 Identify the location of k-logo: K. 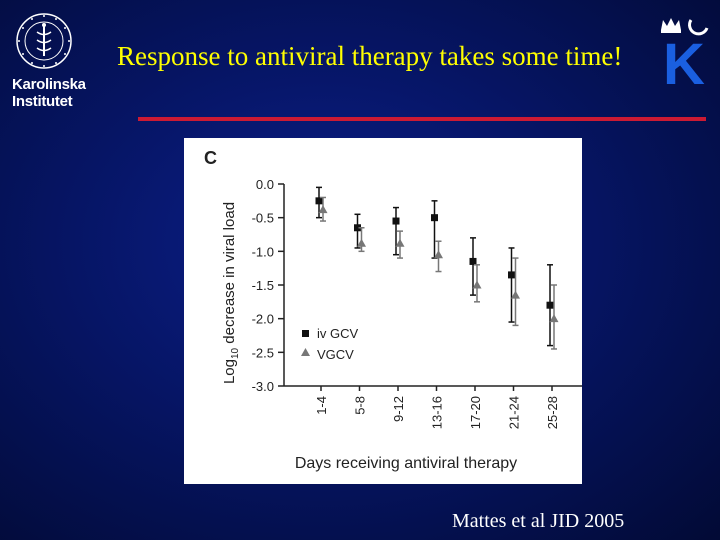
(685, 53).